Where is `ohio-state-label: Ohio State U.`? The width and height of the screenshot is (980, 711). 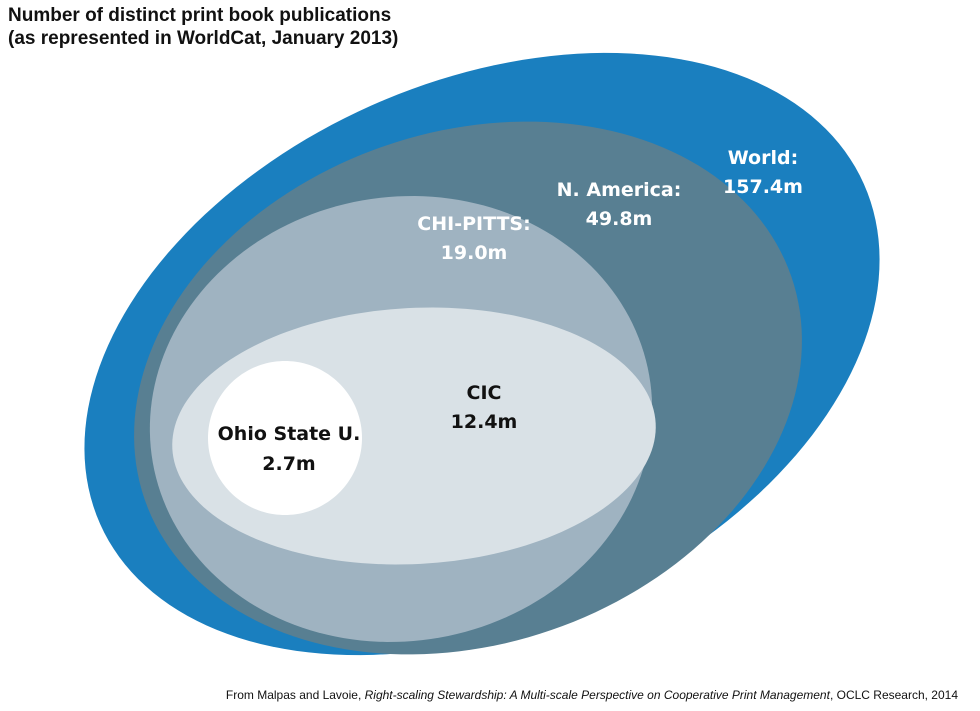 ohio-state-label: Ohio State U. is located at coordinates (289, 434).